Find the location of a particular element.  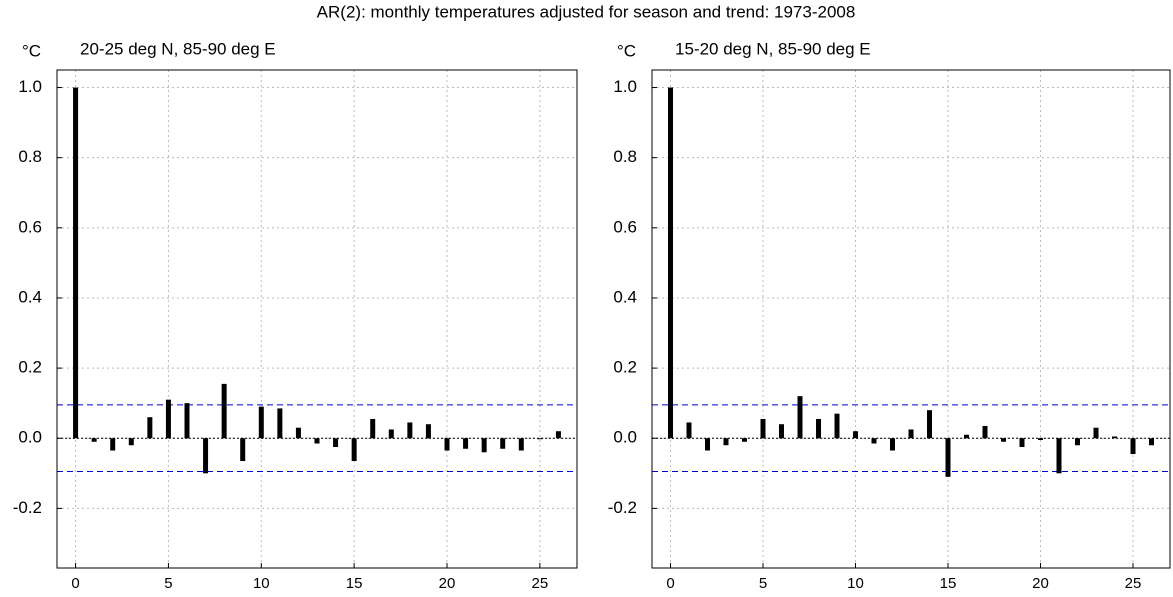

panel-subtitle: 15-20 deg N, 85-90 deg E is located at coordinates (773, 48).